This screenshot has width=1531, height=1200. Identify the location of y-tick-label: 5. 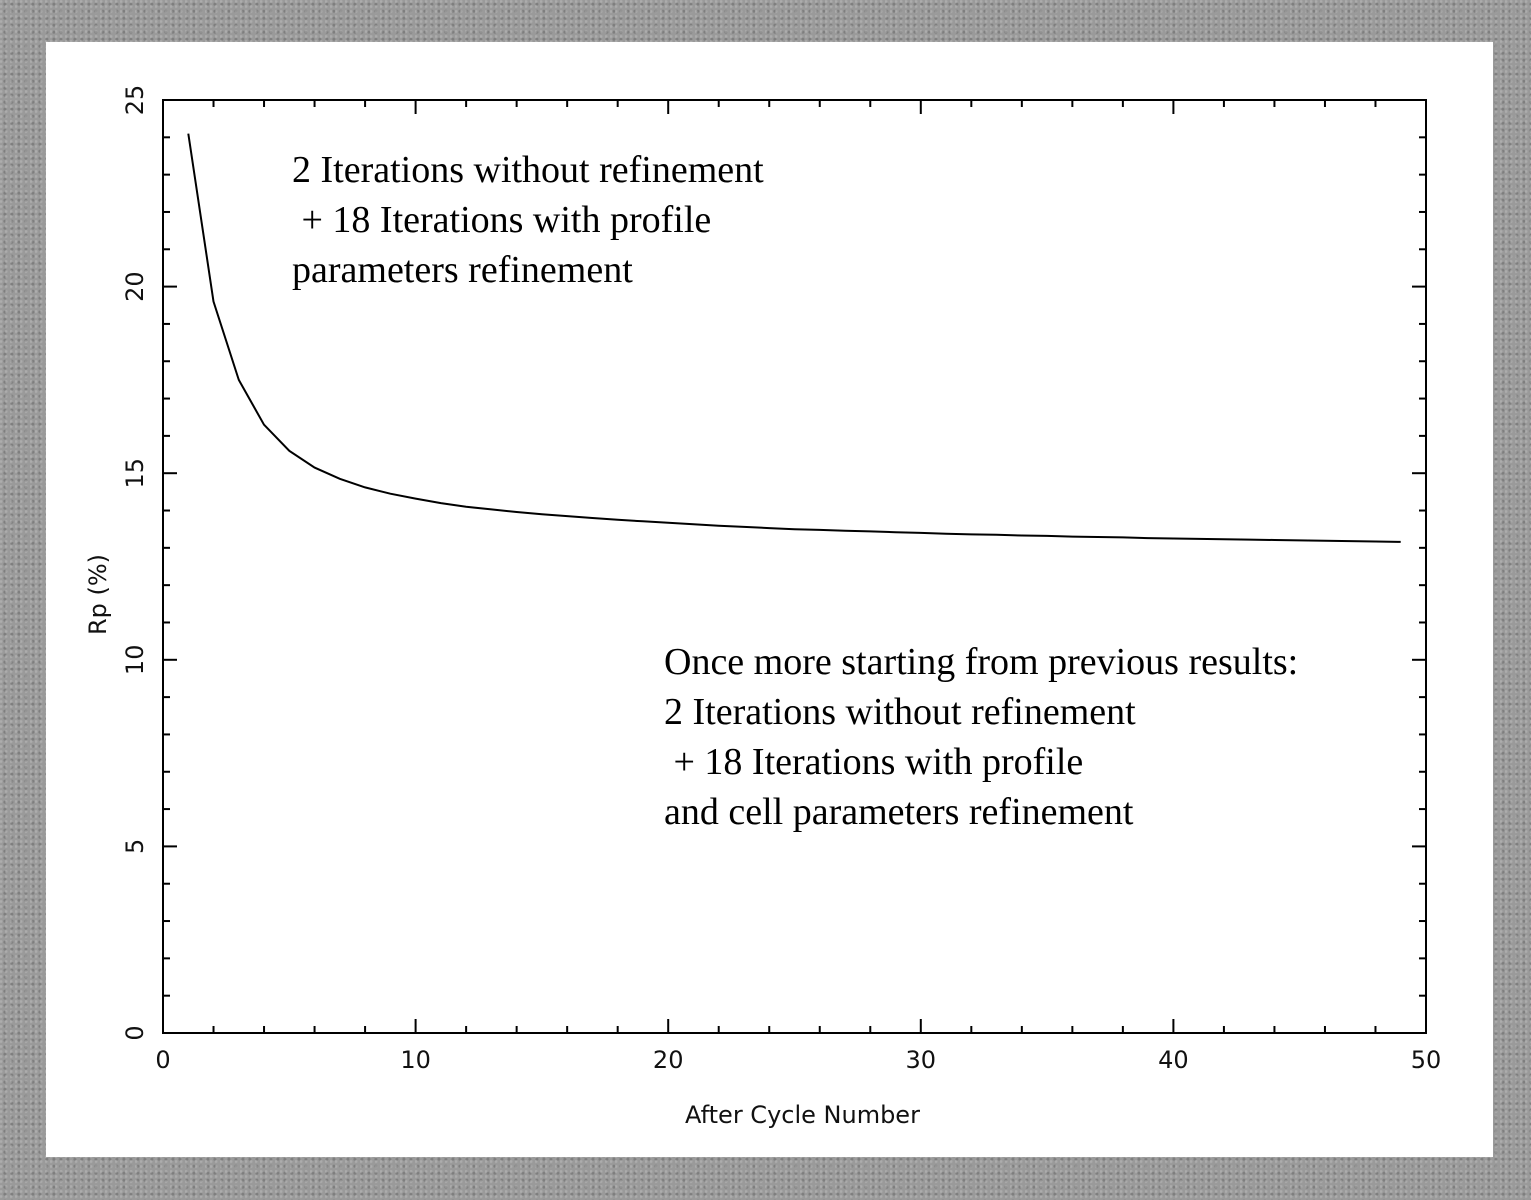
(135, 846).